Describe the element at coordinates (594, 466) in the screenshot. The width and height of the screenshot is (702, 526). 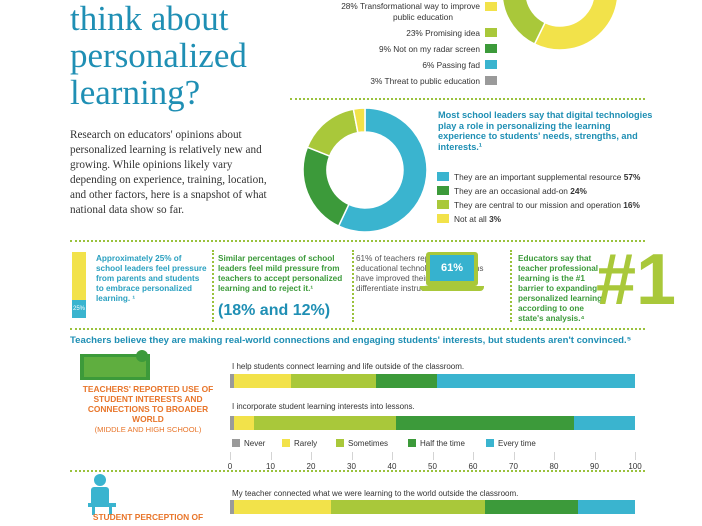
I see `axis-tick-label: 90` at that location.